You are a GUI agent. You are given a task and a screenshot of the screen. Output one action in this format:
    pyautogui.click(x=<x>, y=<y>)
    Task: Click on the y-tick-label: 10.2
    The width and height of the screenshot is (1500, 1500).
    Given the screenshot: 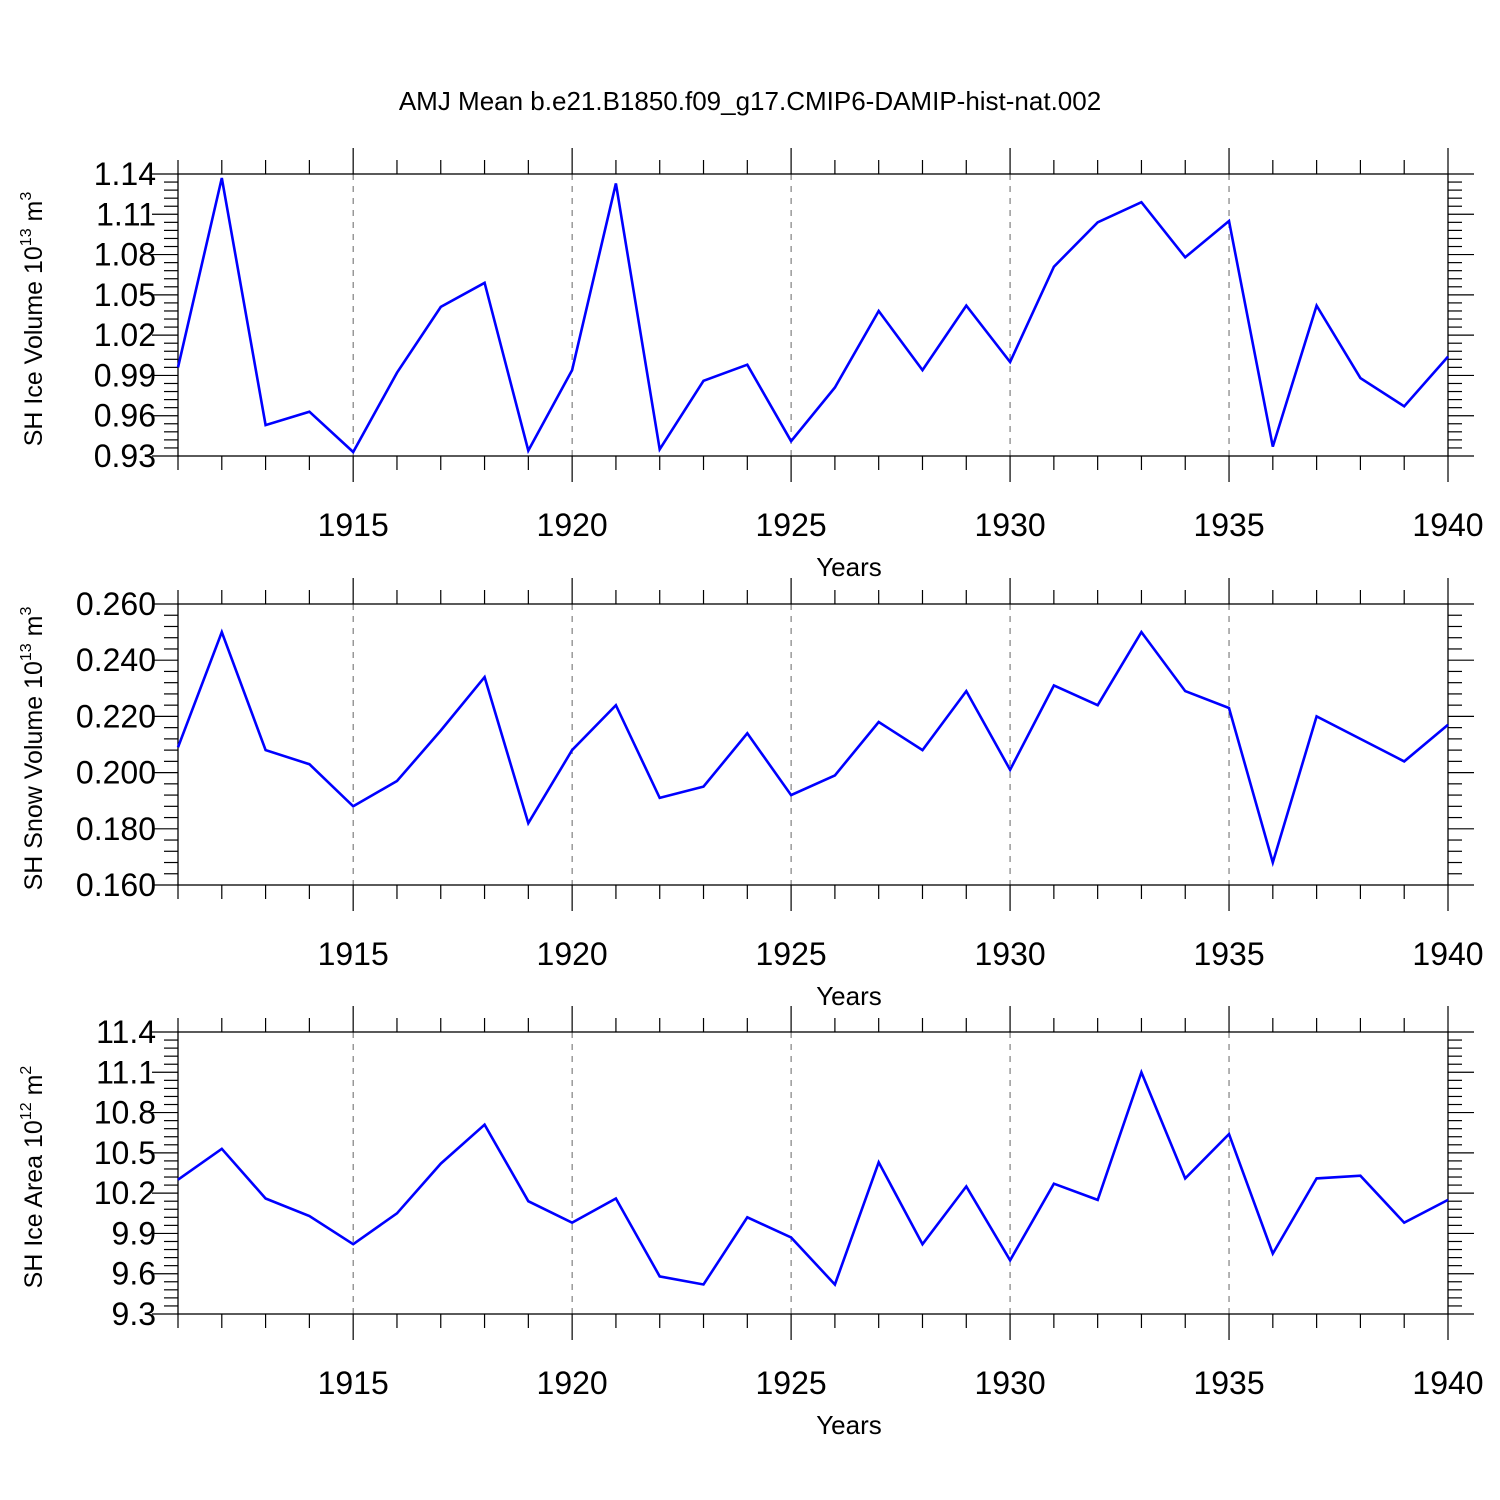 What is the action you would take?
    pyautogui.click(x=125, y=1193)
    